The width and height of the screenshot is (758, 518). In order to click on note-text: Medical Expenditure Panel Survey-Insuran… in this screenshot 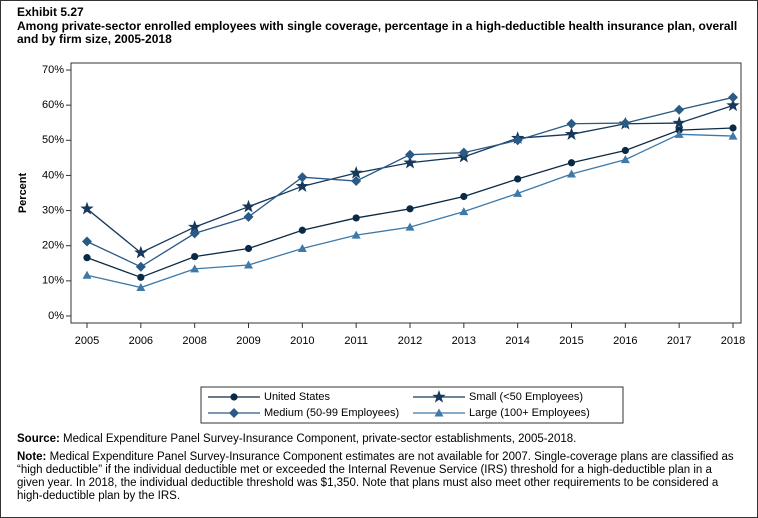, I will do `click(375, 476)`.